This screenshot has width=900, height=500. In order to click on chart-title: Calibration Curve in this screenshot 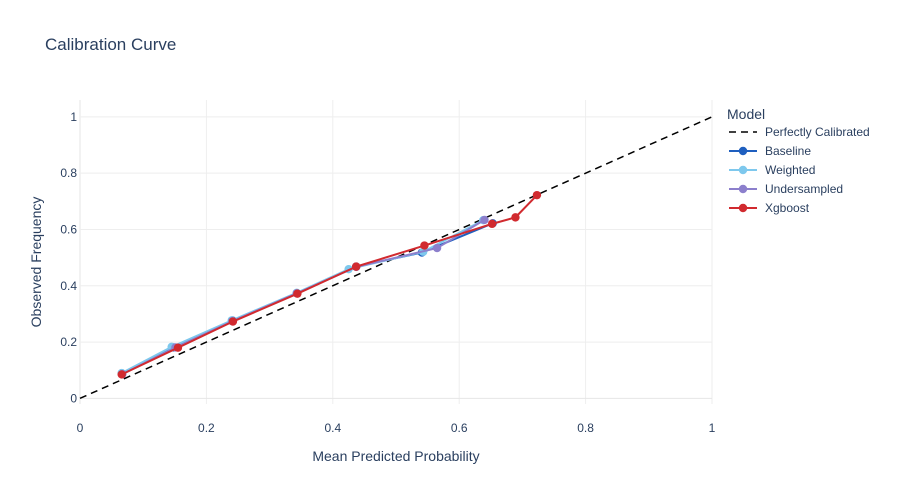, I will do `click(110, 44)`.